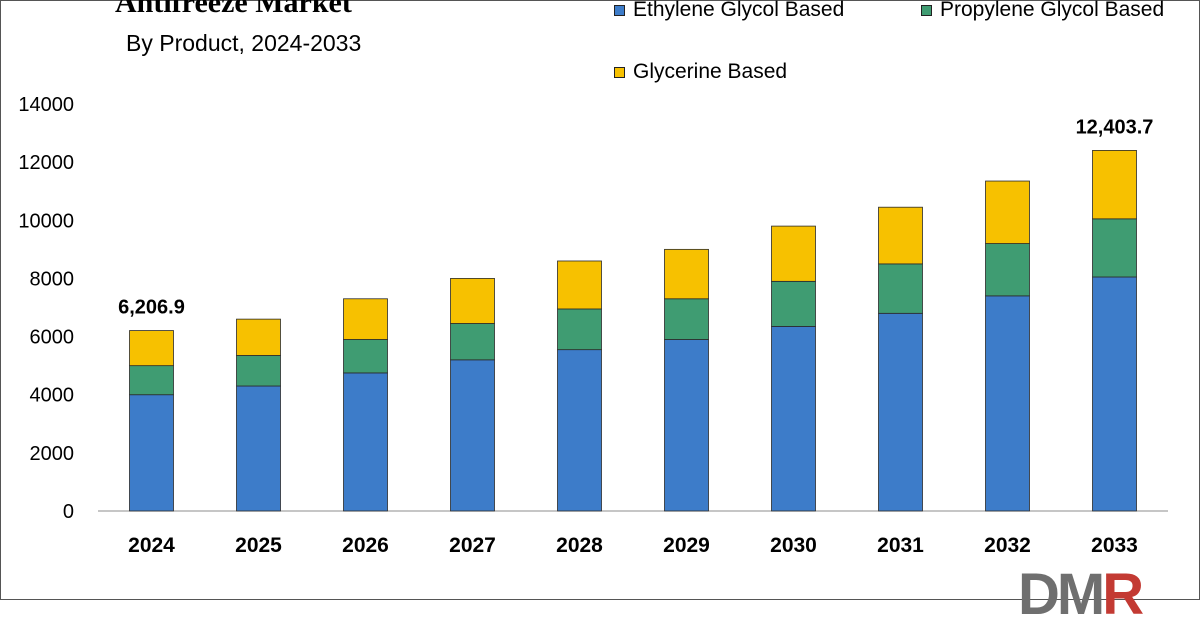 Image resolution: width=1200 pixels, height=627 pixels. What do you see at coordinates (258, 371) in the screenshot?
I see `bar-propylene-2025` at bounding box center [258, 371].